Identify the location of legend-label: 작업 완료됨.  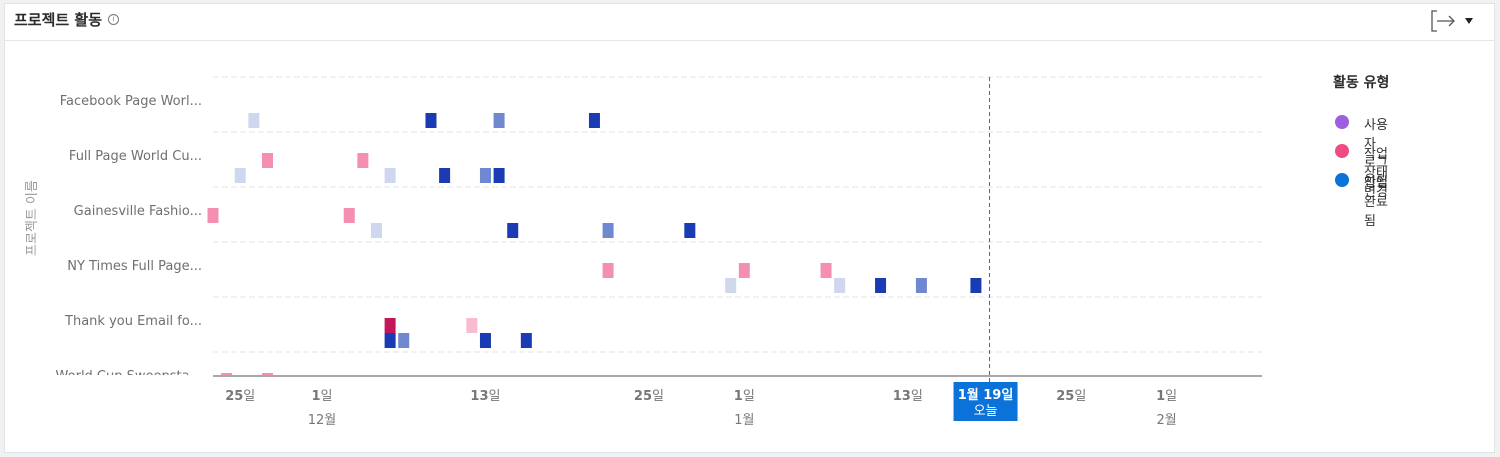
(1376, 202).